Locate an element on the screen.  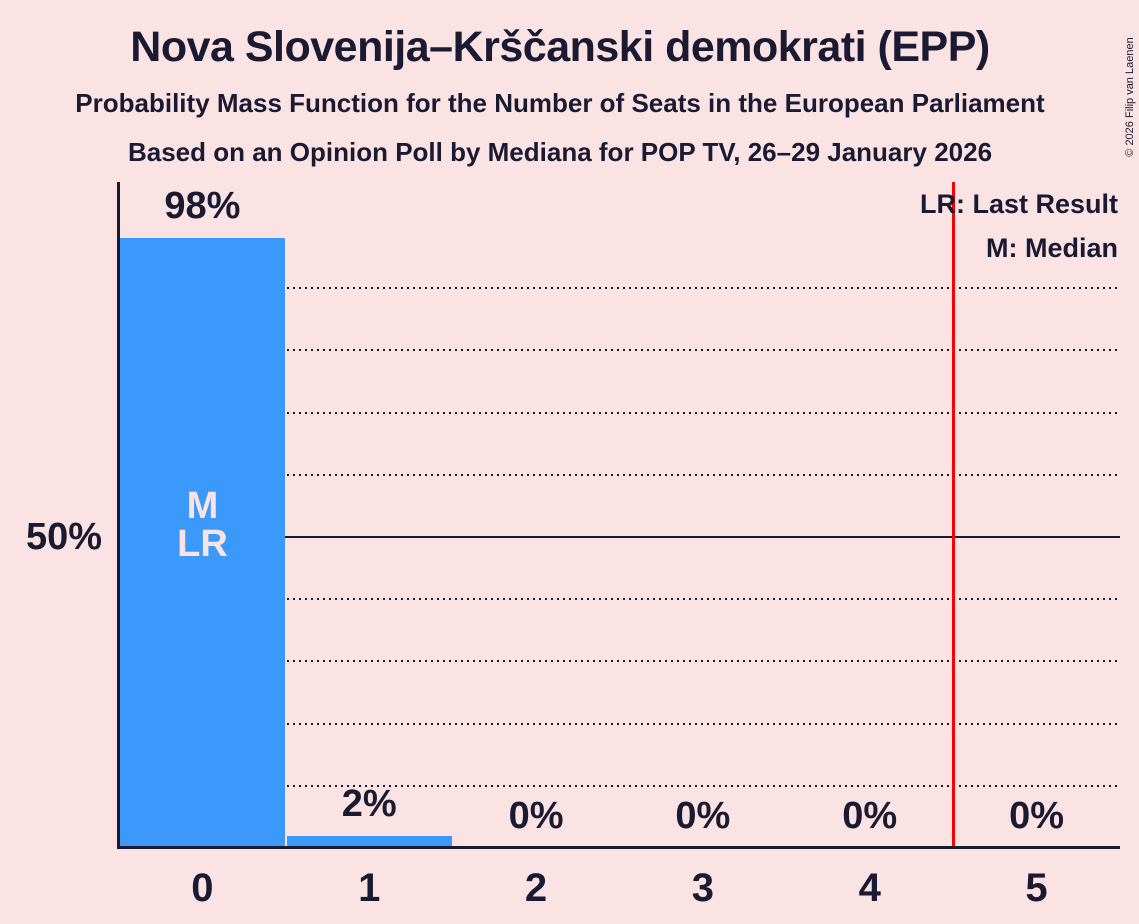
bar-5-value-label: 0% is located at coordinates (1036, 816).